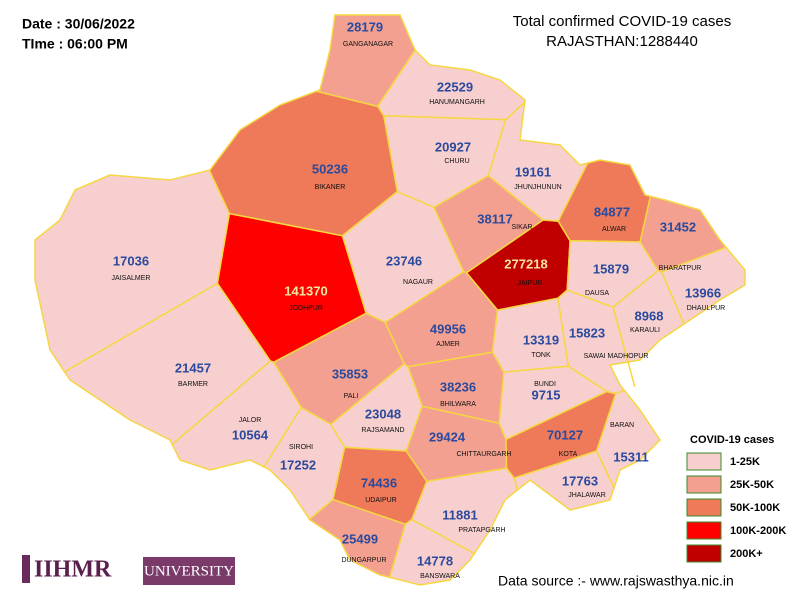  Describe the element at coordinates (448, 344) in the screenshot. I see `district-name: AJMER` at that location.